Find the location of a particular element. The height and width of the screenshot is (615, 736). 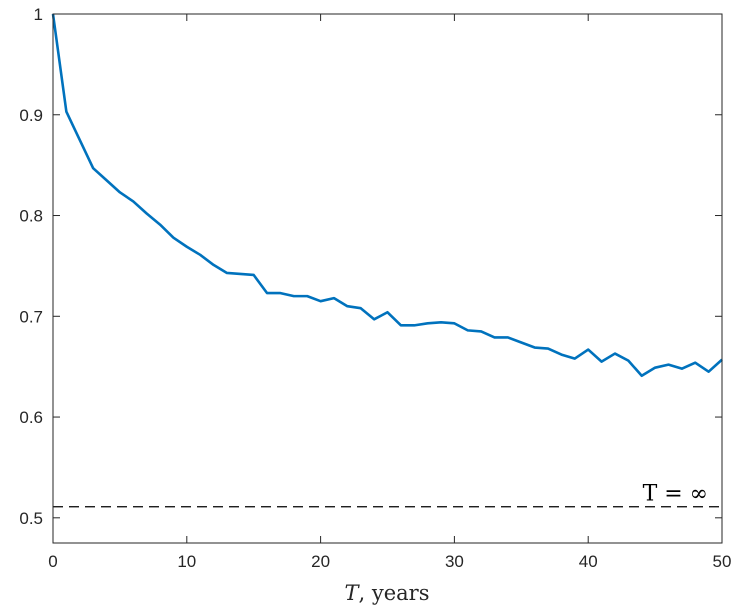

x-tick-label: 0 is located at coordinates (52, 561).